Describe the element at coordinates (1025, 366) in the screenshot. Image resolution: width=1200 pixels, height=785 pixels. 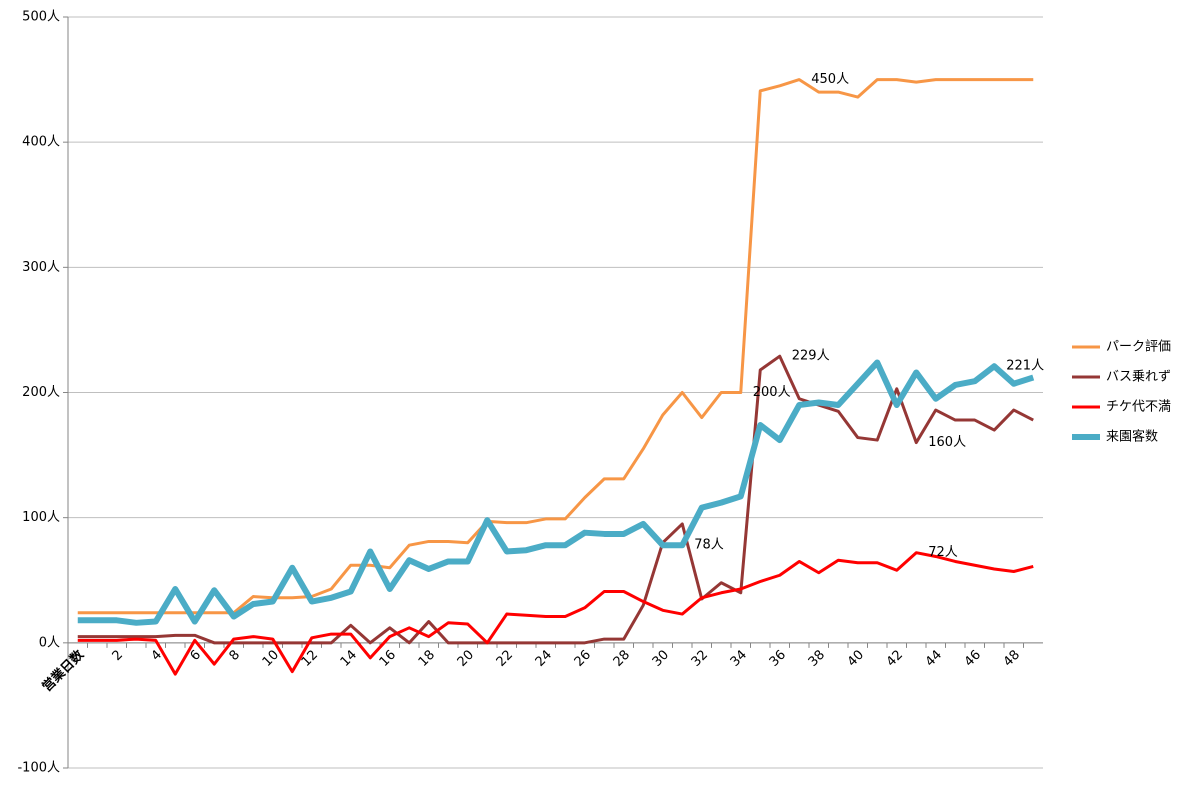
I see `data-label: 221人` at that location.